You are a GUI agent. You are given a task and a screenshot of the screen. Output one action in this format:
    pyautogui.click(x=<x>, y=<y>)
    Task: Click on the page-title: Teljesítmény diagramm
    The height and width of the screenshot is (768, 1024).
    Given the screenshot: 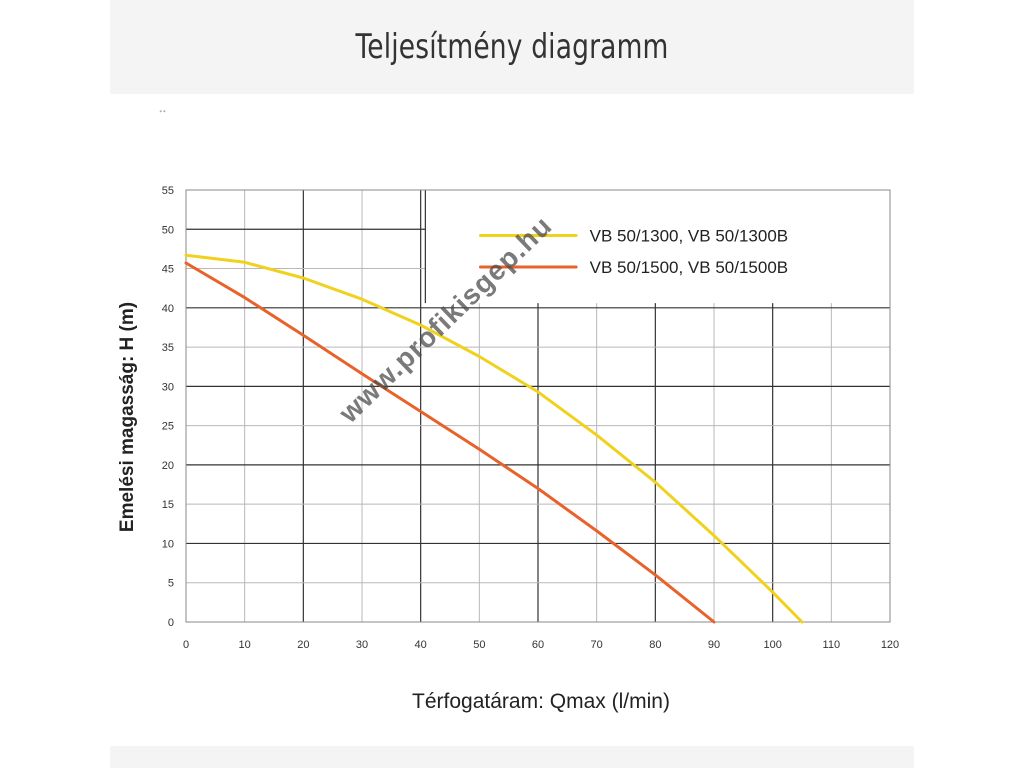 What is the action you would take?
    pyautogui.click(x=512, y=47)
    